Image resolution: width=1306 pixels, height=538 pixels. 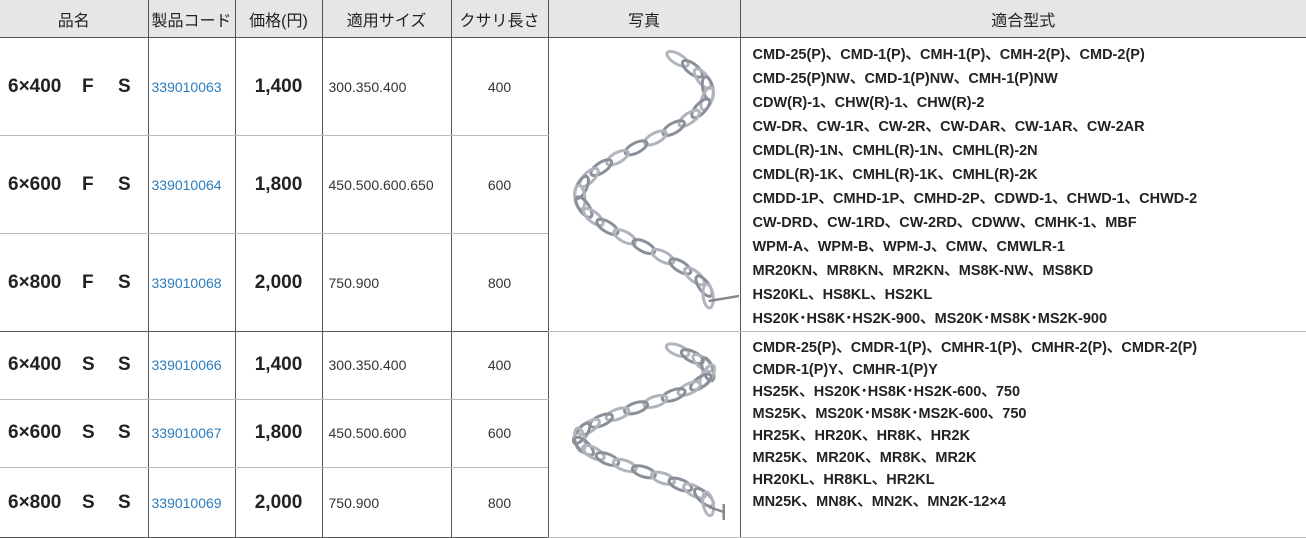 What do you see at coordinates (1023, 19) in the screenshot?
I see `header-cell: 適合型式` at bounding box center [1023, 19].